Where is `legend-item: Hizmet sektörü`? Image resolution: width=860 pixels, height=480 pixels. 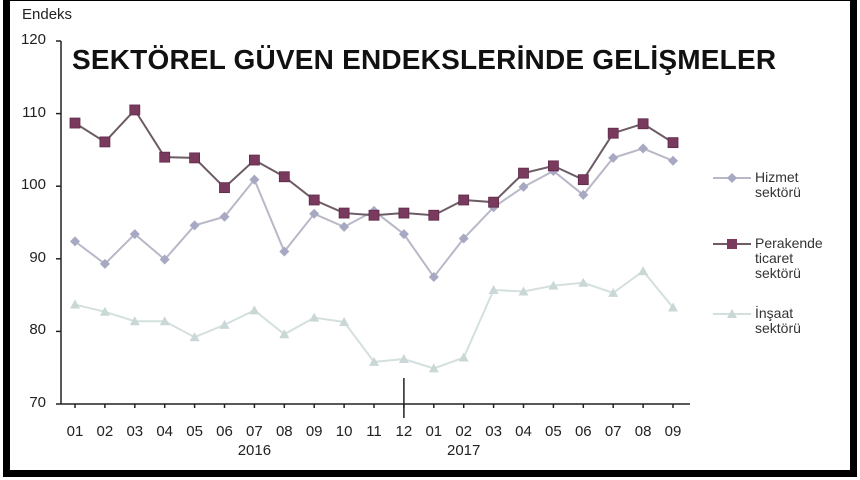 legend-item: Hizmet sektörü is located at coordinates (786, 185).